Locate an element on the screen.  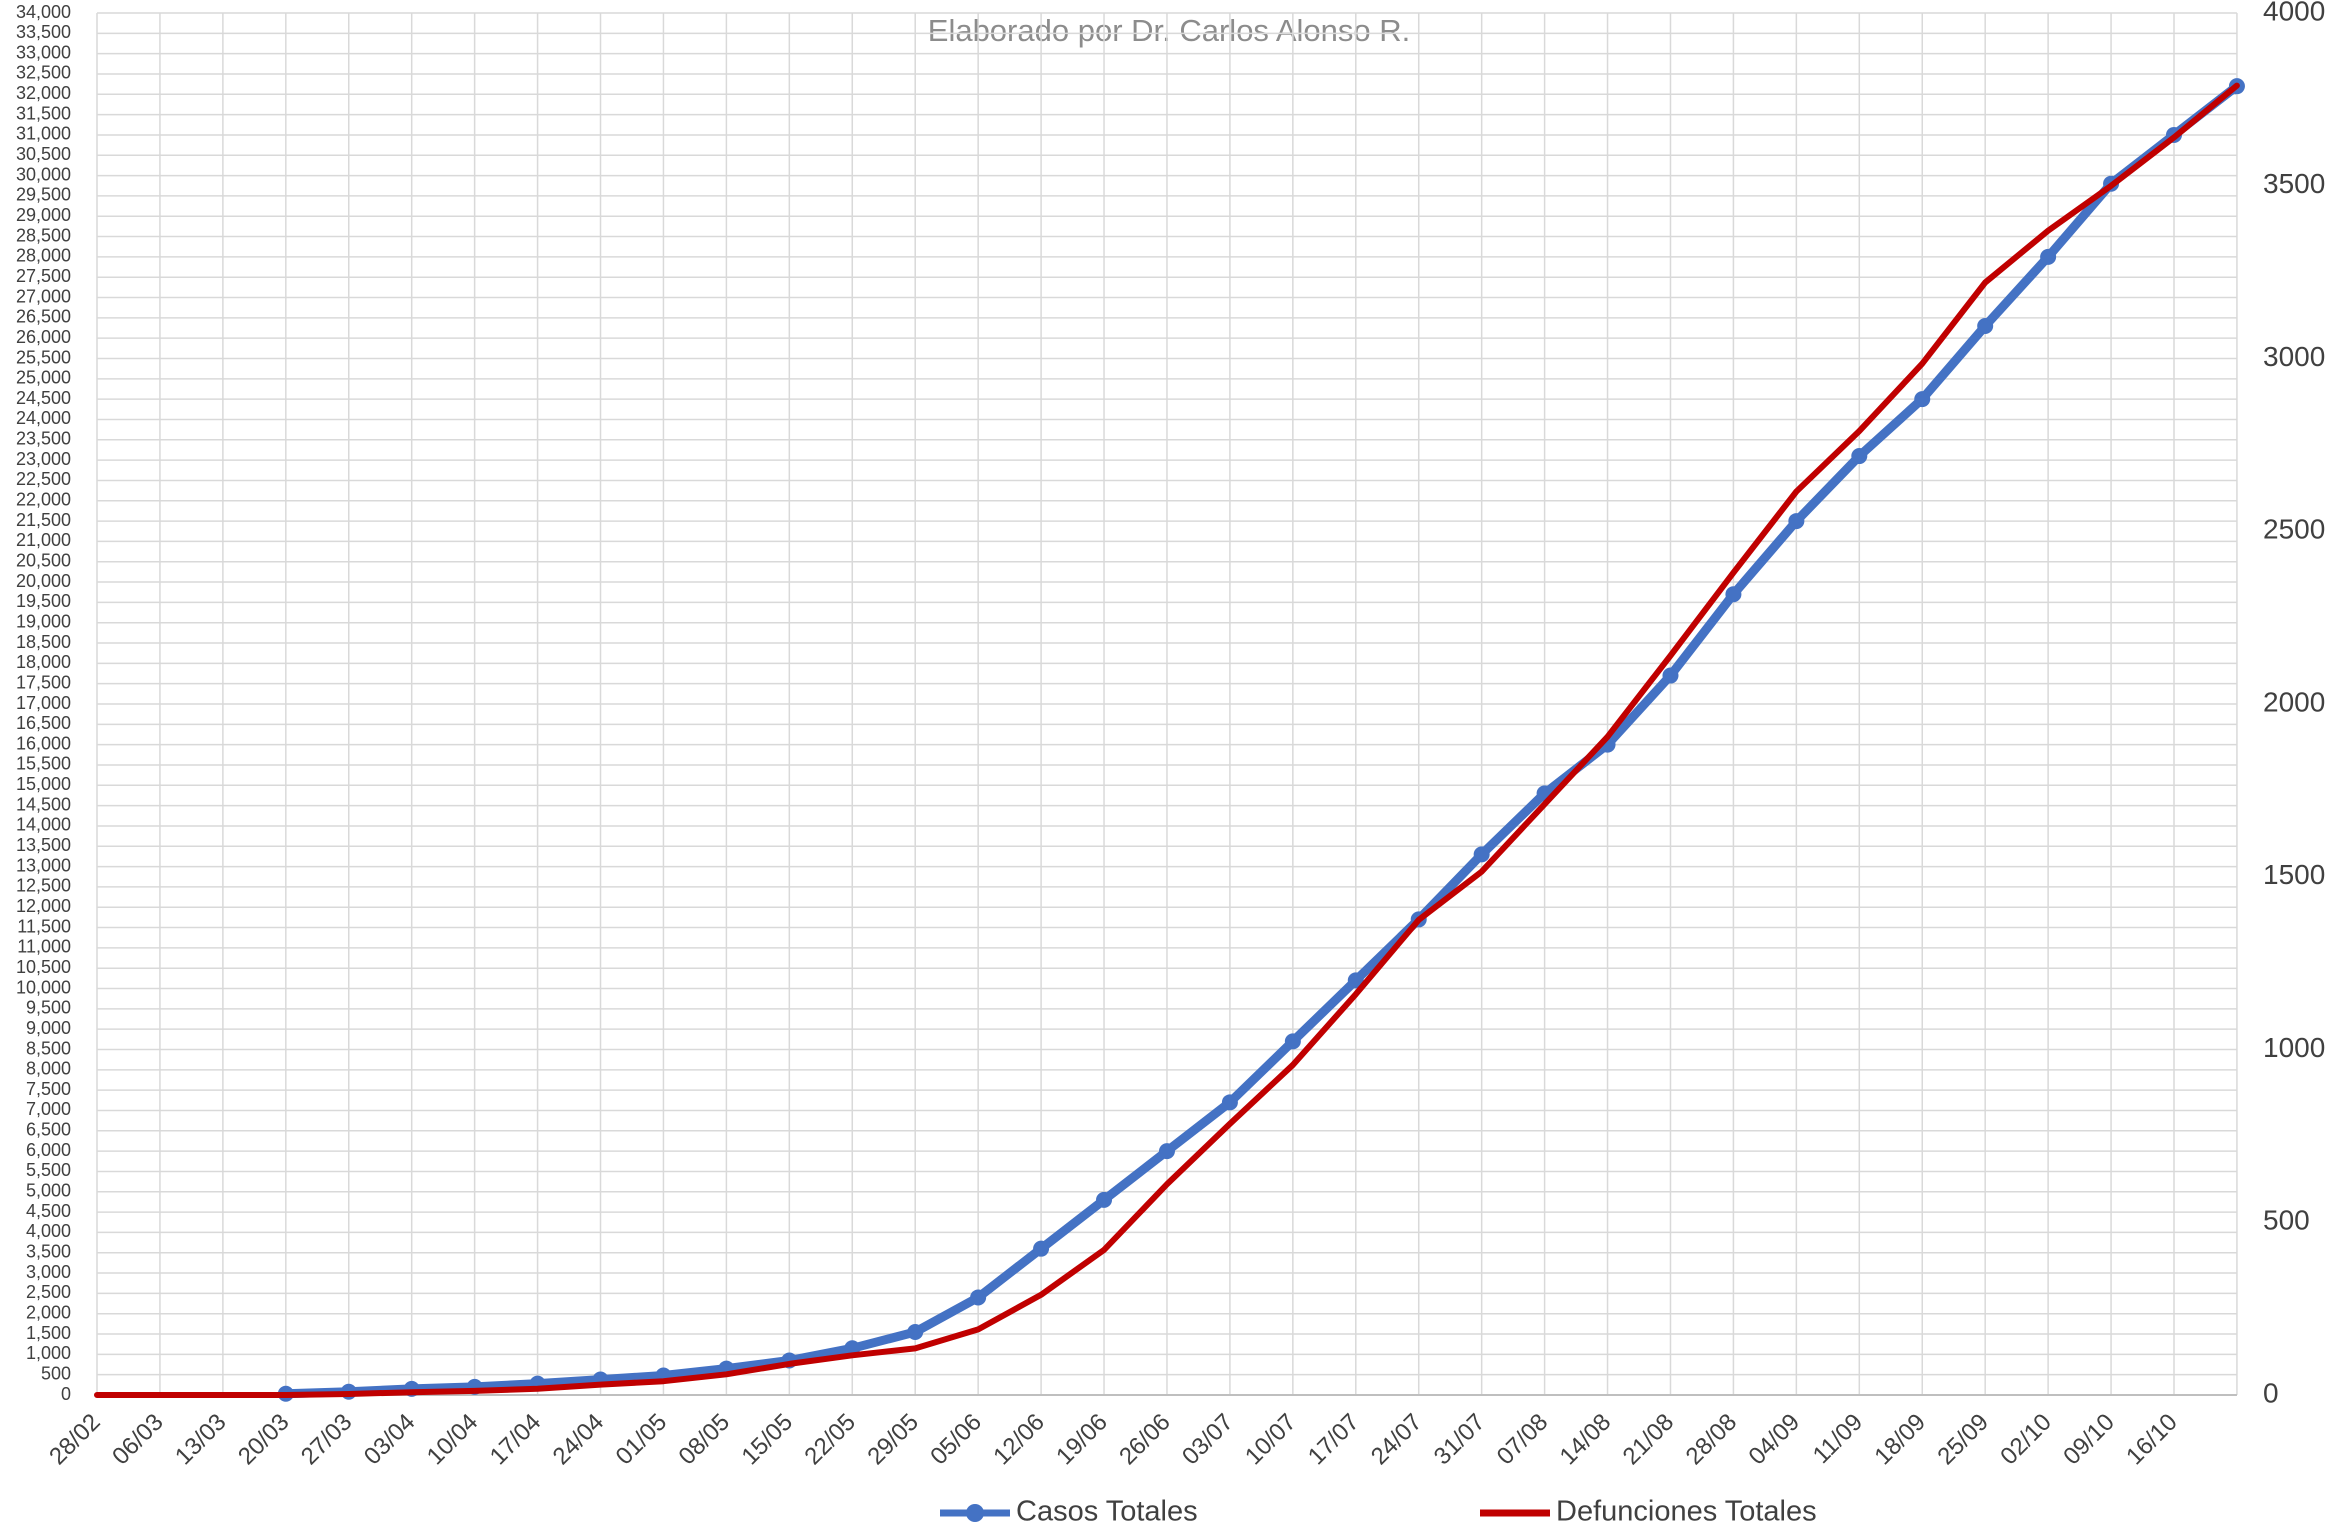
y-tick-label: 15,500 is located at coordinates (43, 764).